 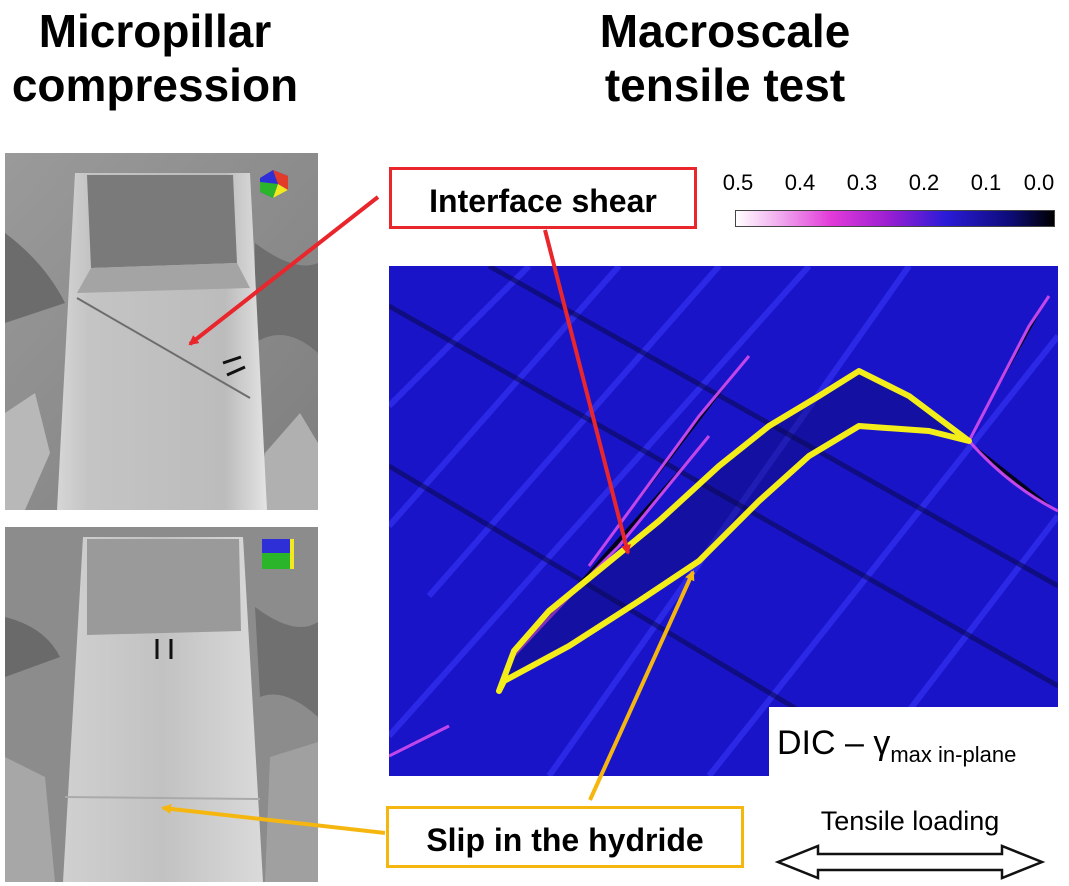 I want to click on dic-label-main: DIC – γ, so click(x=834, y=743).